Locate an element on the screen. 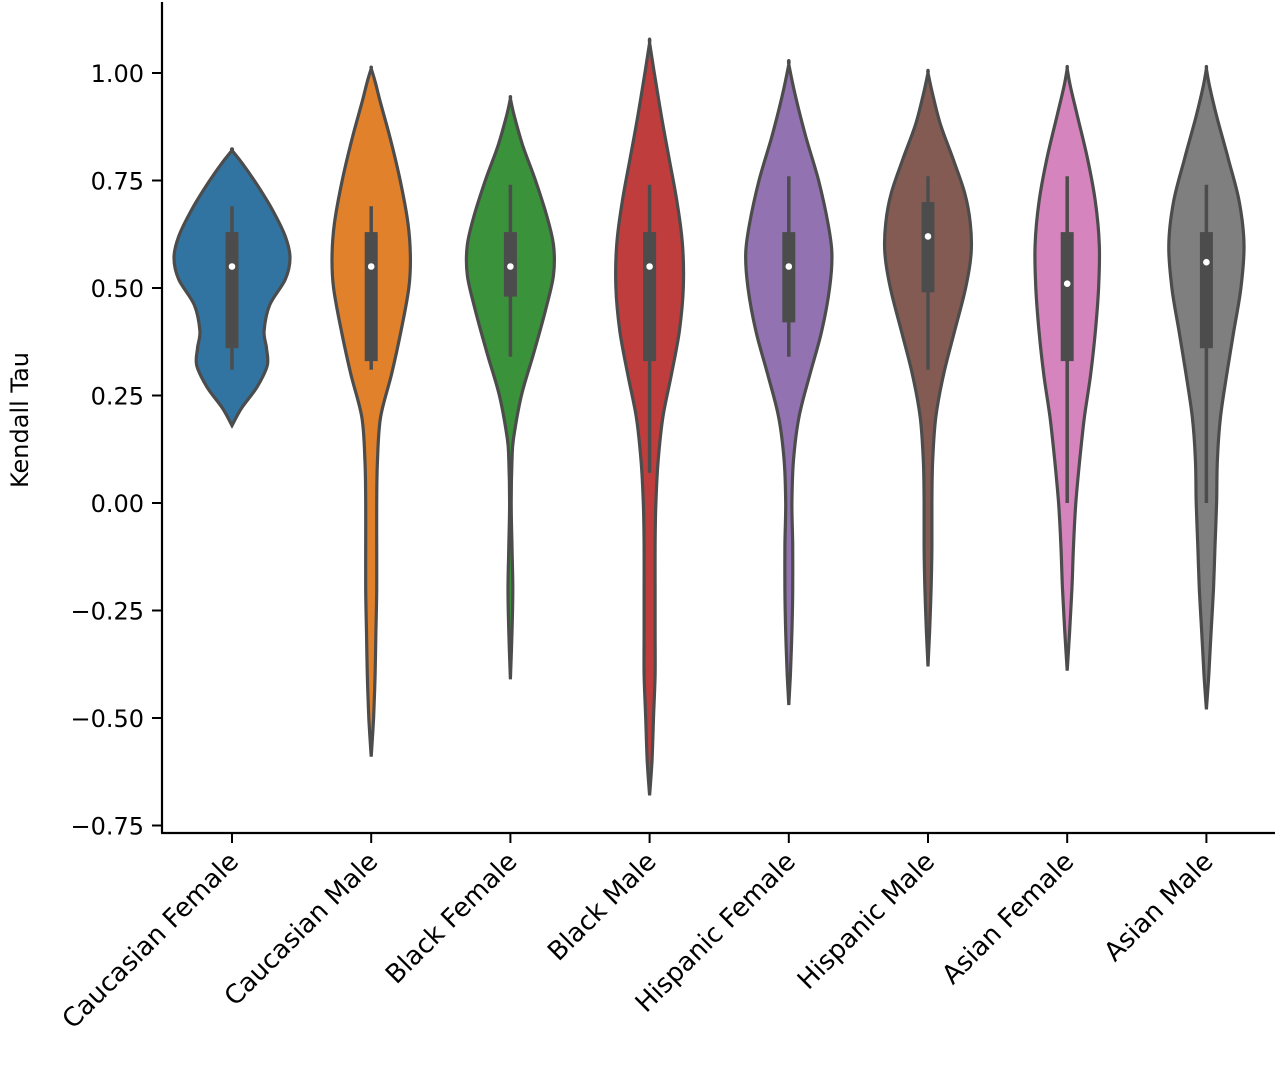 This screenshot has width=1280, height=1072. y-tick-label: 0.25 is located at coordinates (117, 397).